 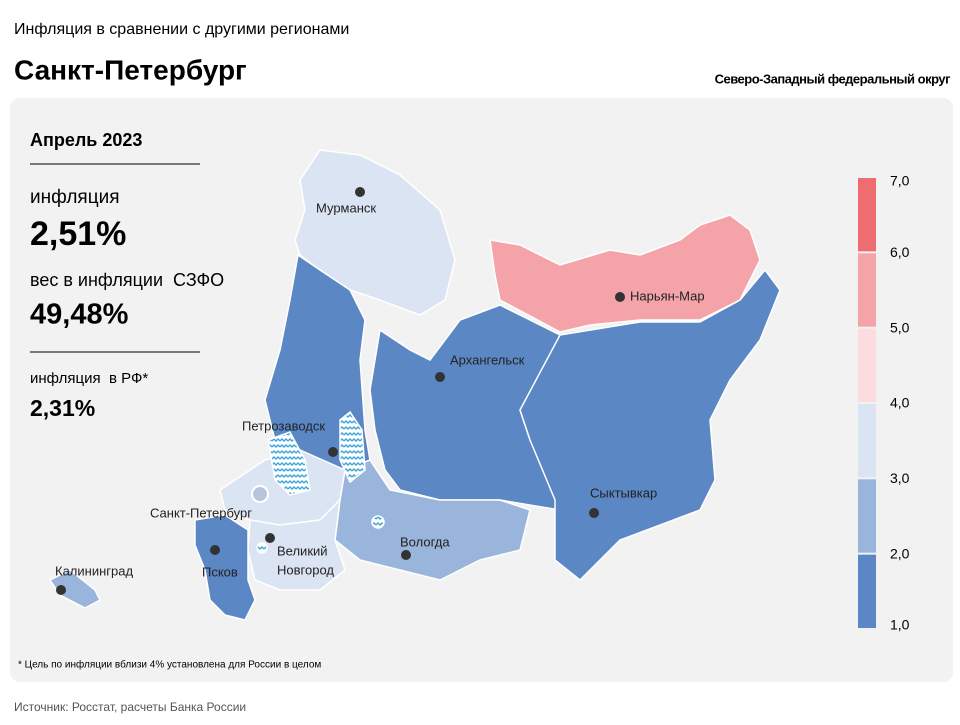 What do you see at coordinates (378, 522) in the screenshot?
I see `lake-beloye` at bounding box center [378, 522].